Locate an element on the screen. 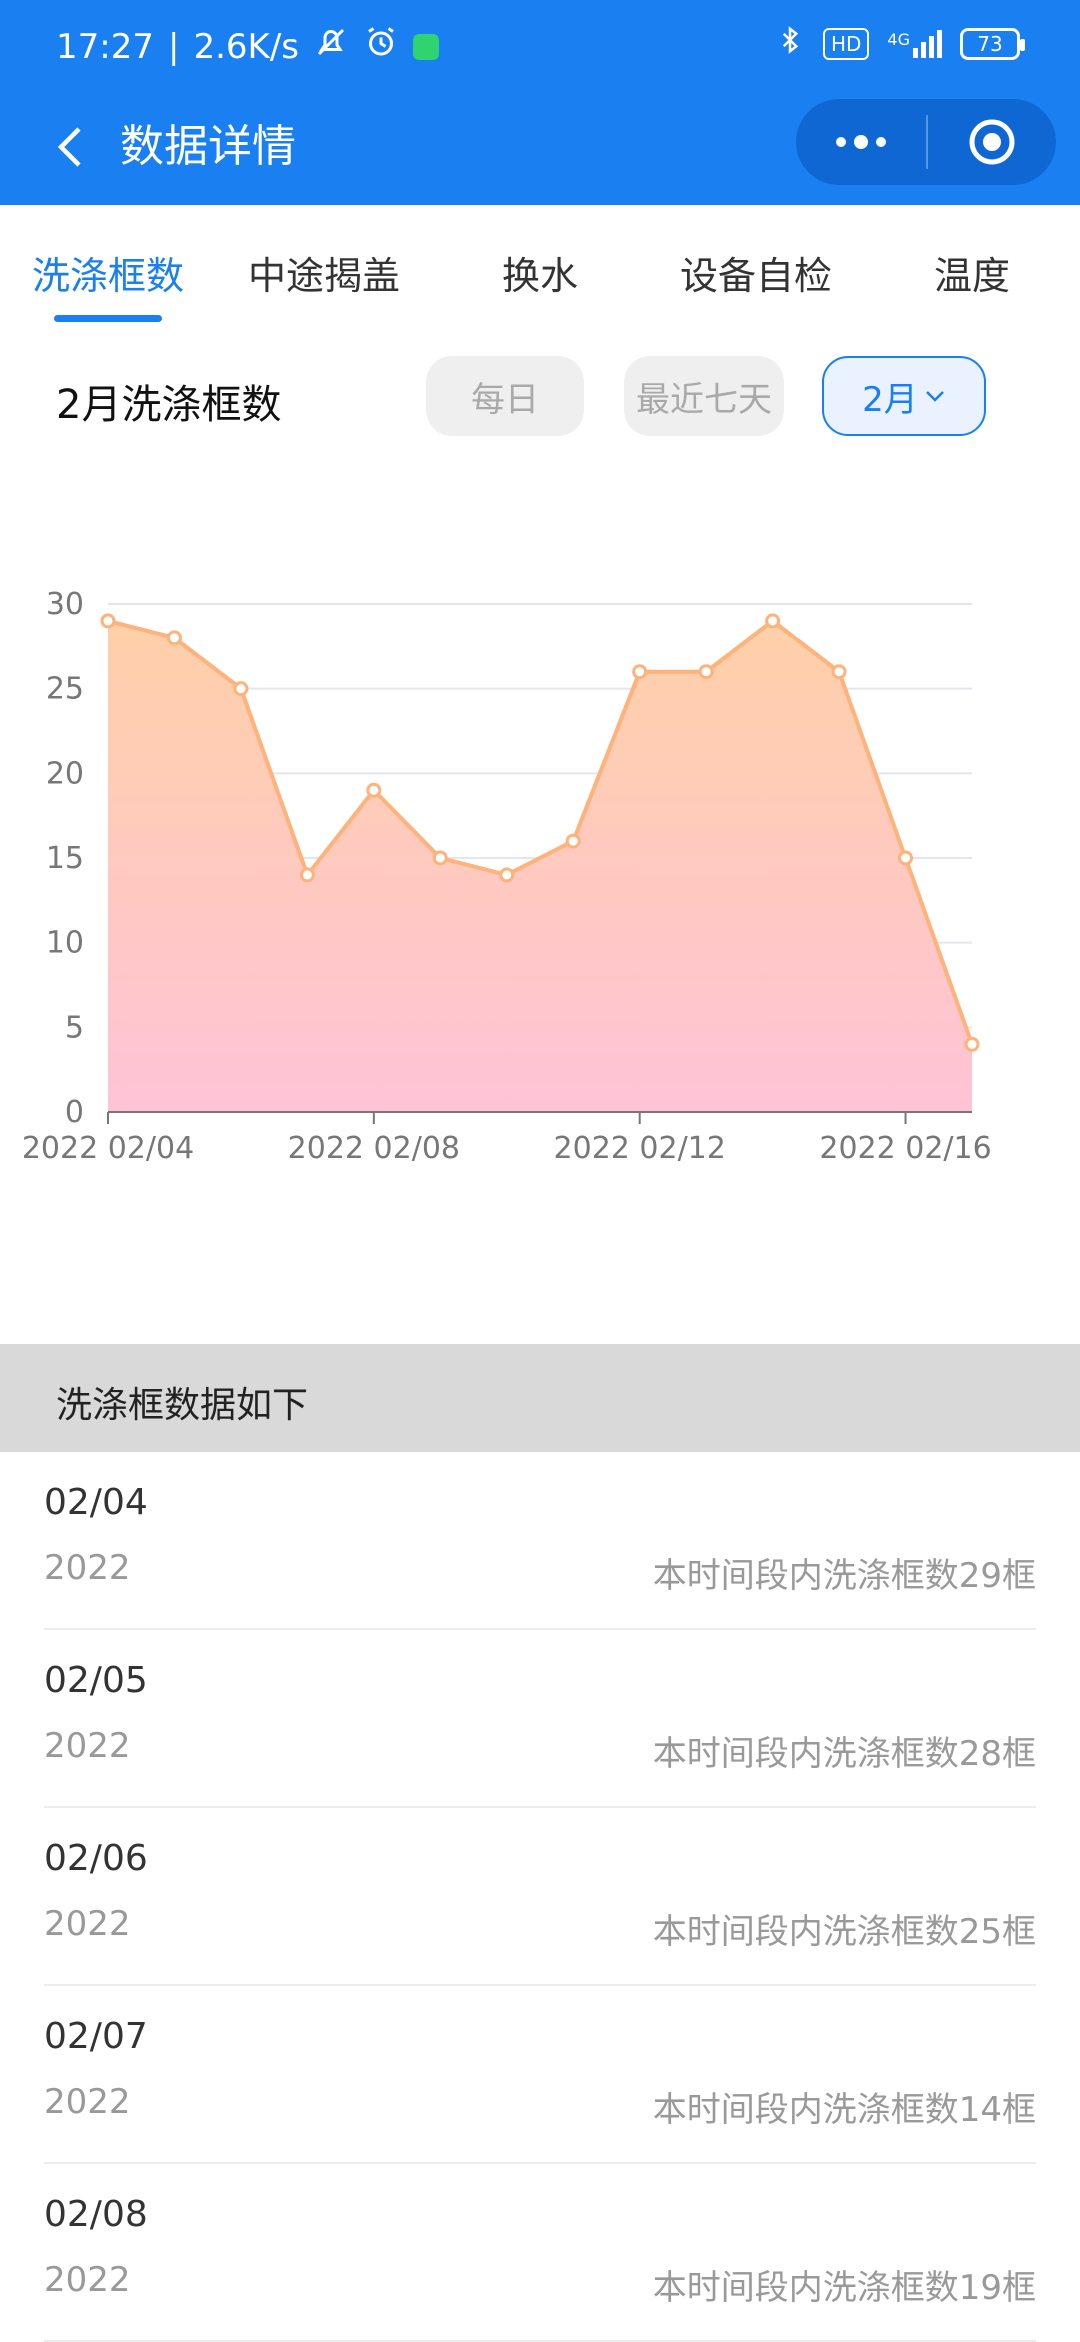 This screenshot has width=1080, height=2342. item-description: 本时间段内洗涤框数28框 is located at coordinates (844, 1754).